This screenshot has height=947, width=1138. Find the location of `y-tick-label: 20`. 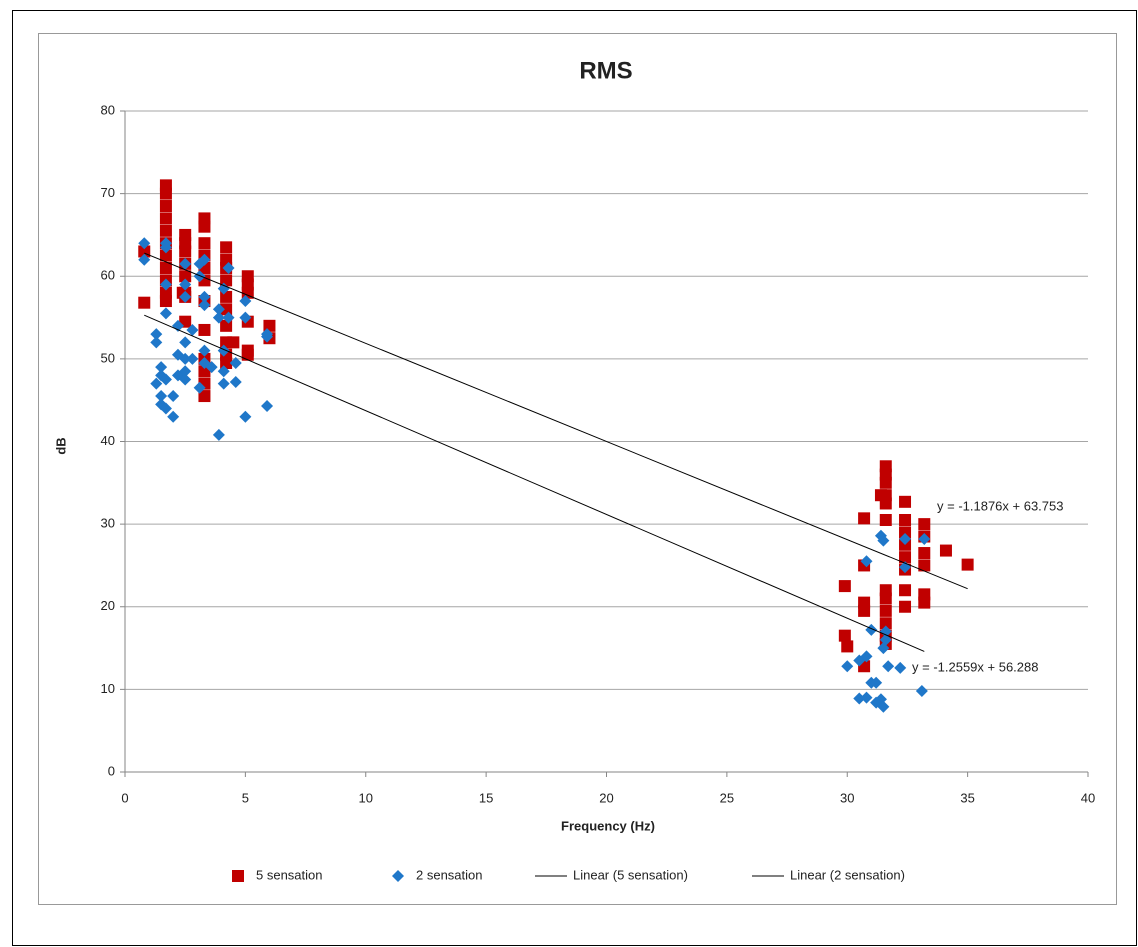

y-tick-label: 20 is located at coordinates (108, 605).